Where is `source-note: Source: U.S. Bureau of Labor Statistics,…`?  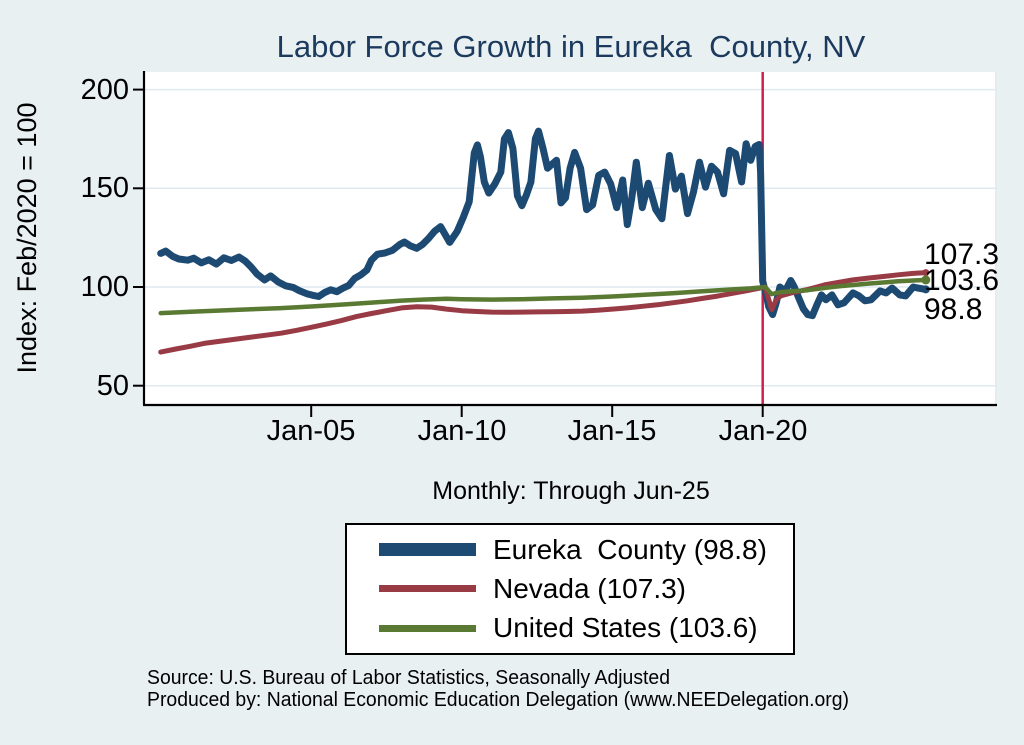
source-note: Source: U.S. Bureau of Labor Statistics,… is located at coordinates (498, 689).